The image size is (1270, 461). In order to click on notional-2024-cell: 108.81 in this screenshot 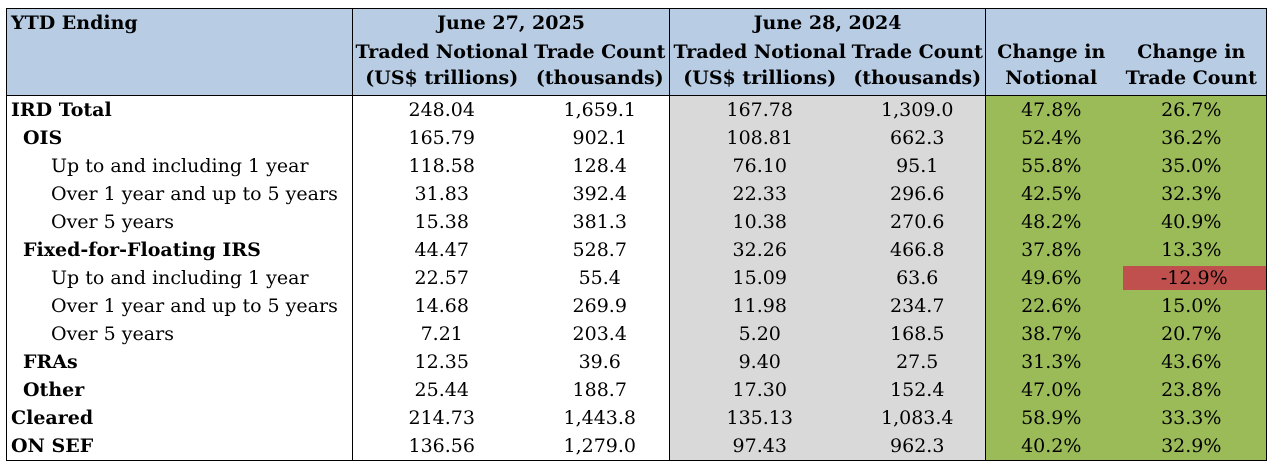, I will do `click(759, 138)`.